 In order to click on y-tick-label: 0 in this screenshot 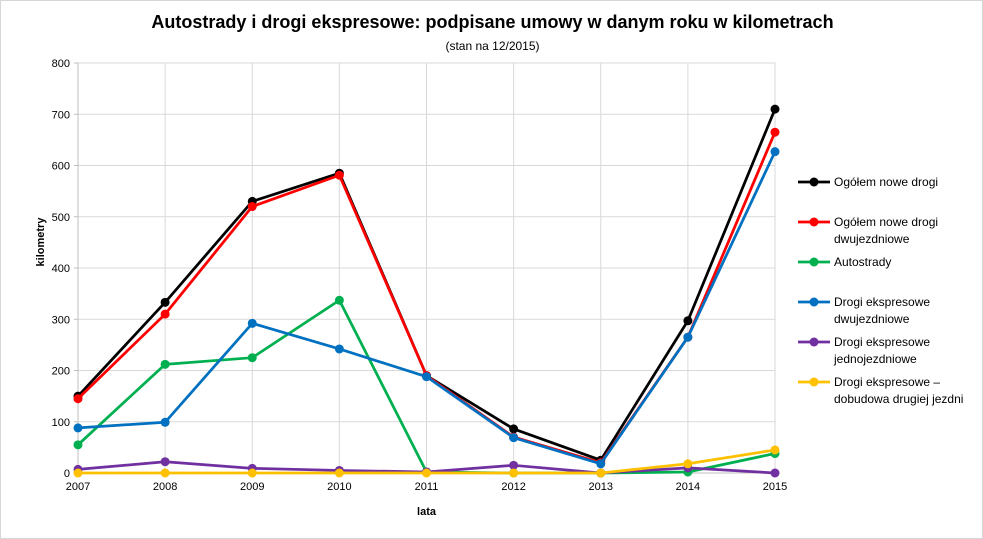, I will do `click(67, 474)`.